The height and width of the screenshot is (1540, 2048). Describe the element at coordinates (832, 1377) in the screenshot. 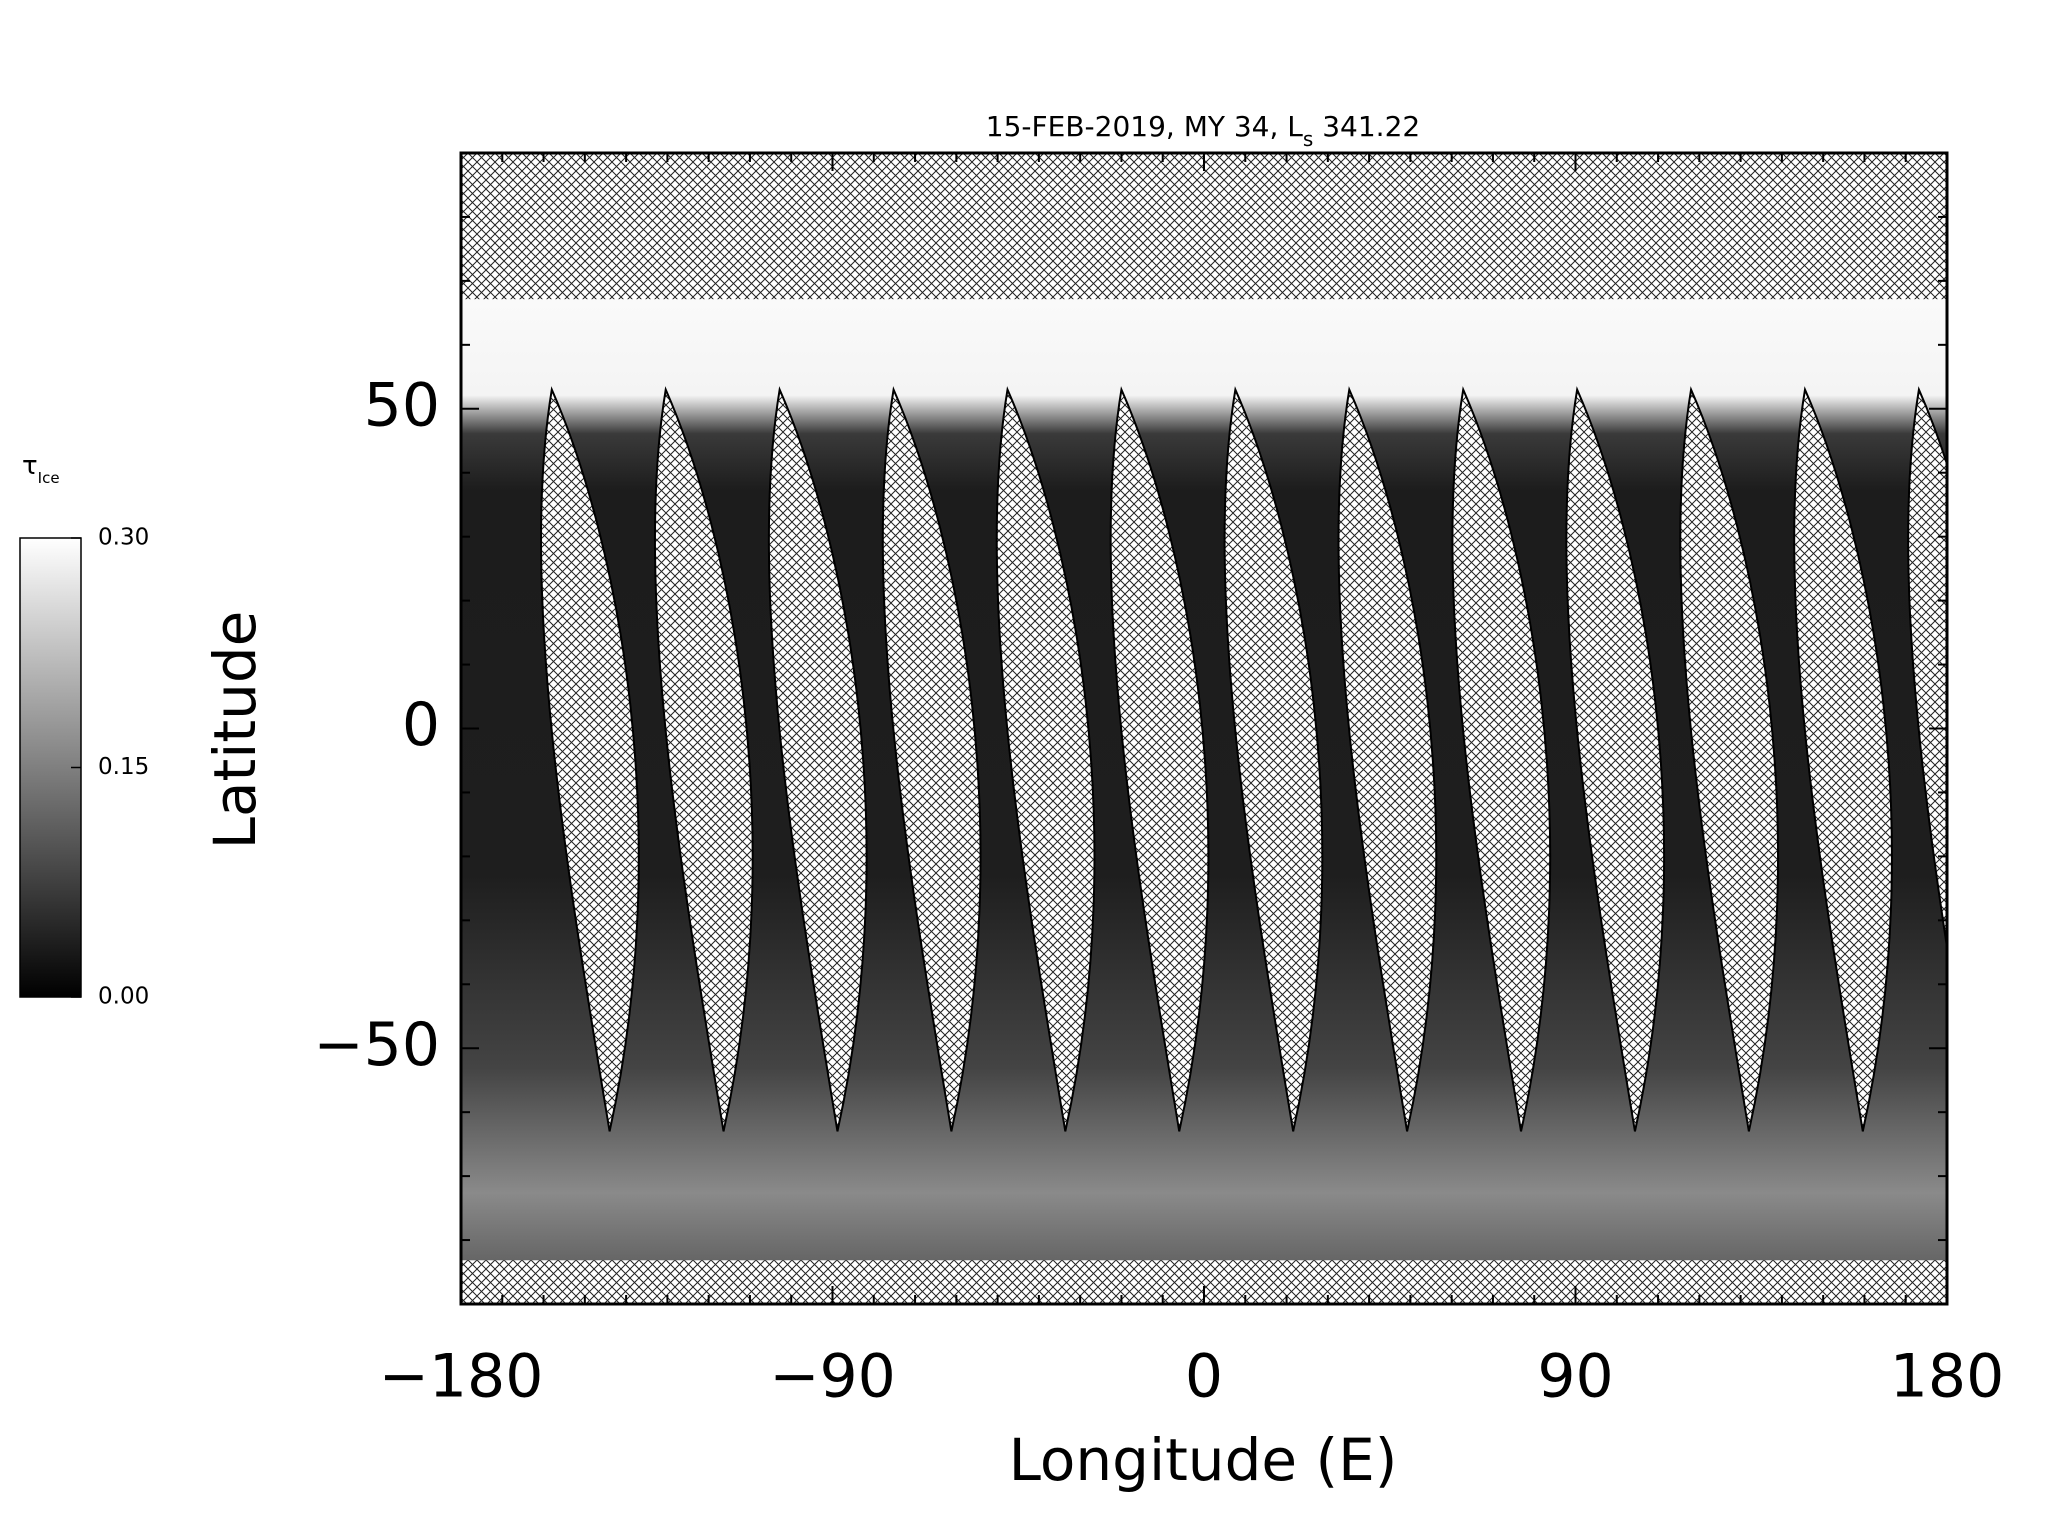

I see `x-tick-label: −90` at that location.